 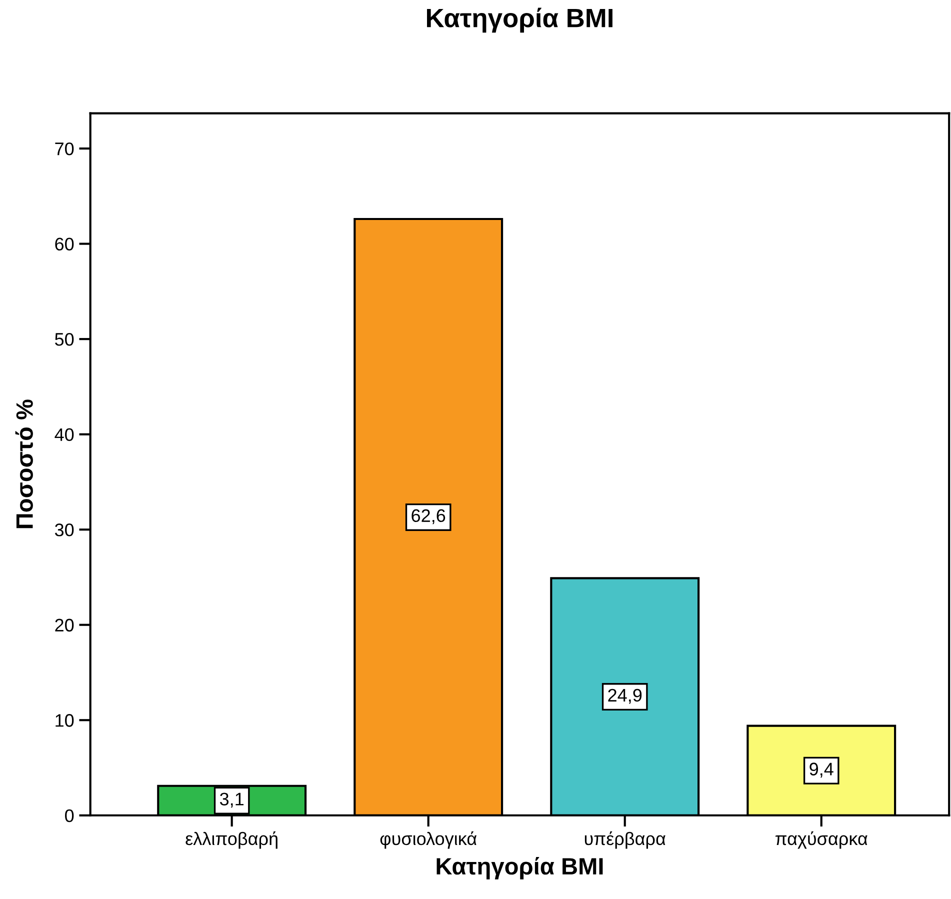 I want to click on y-tick-label: 0, so click(x=69, y=815).